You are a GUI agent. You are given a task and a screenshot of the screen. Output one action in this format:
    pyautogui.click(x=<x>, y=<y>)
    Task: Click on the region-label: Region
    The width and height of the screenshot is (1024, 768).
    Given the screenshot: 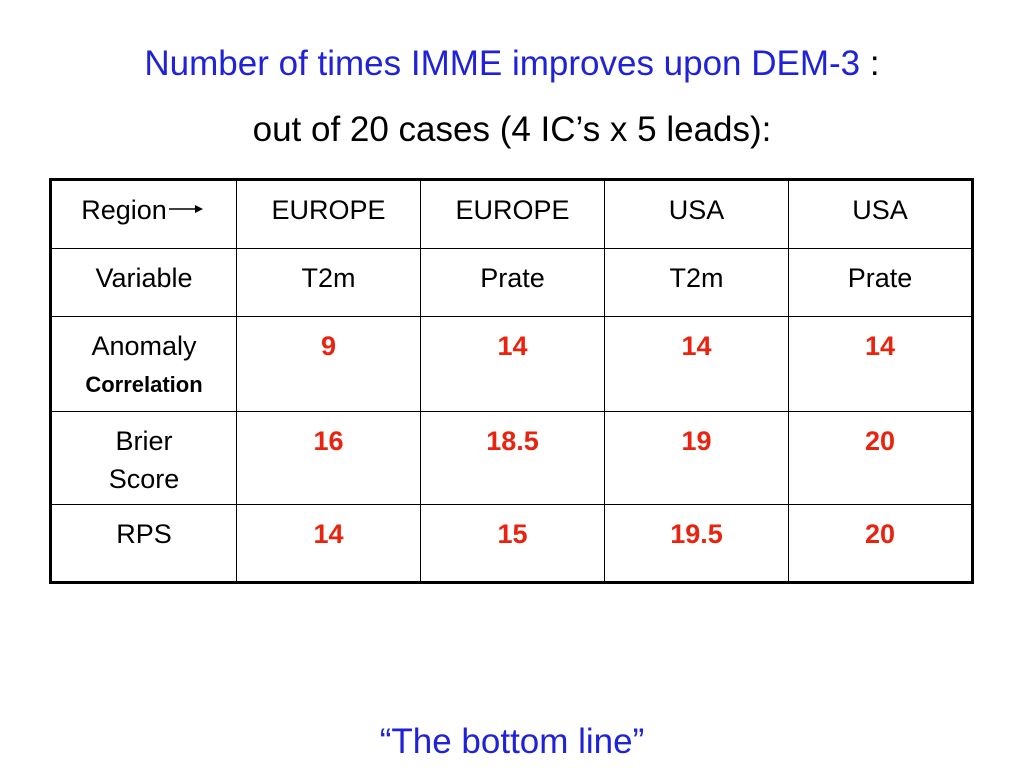 What is the action you would take?
    pyautogui.click(x=124, y=210)
    